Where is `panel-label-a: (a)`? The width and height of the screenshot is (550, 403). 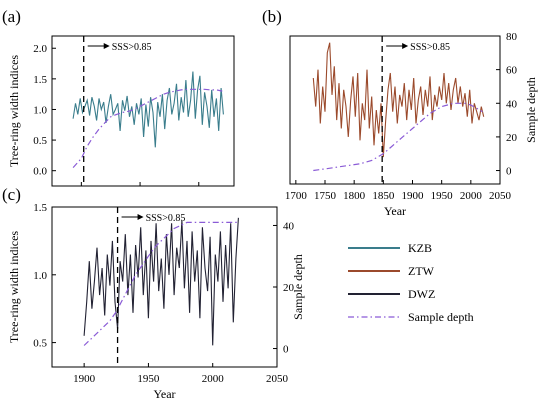 panel-label-a: (a) is located at coordinates (11, 16).